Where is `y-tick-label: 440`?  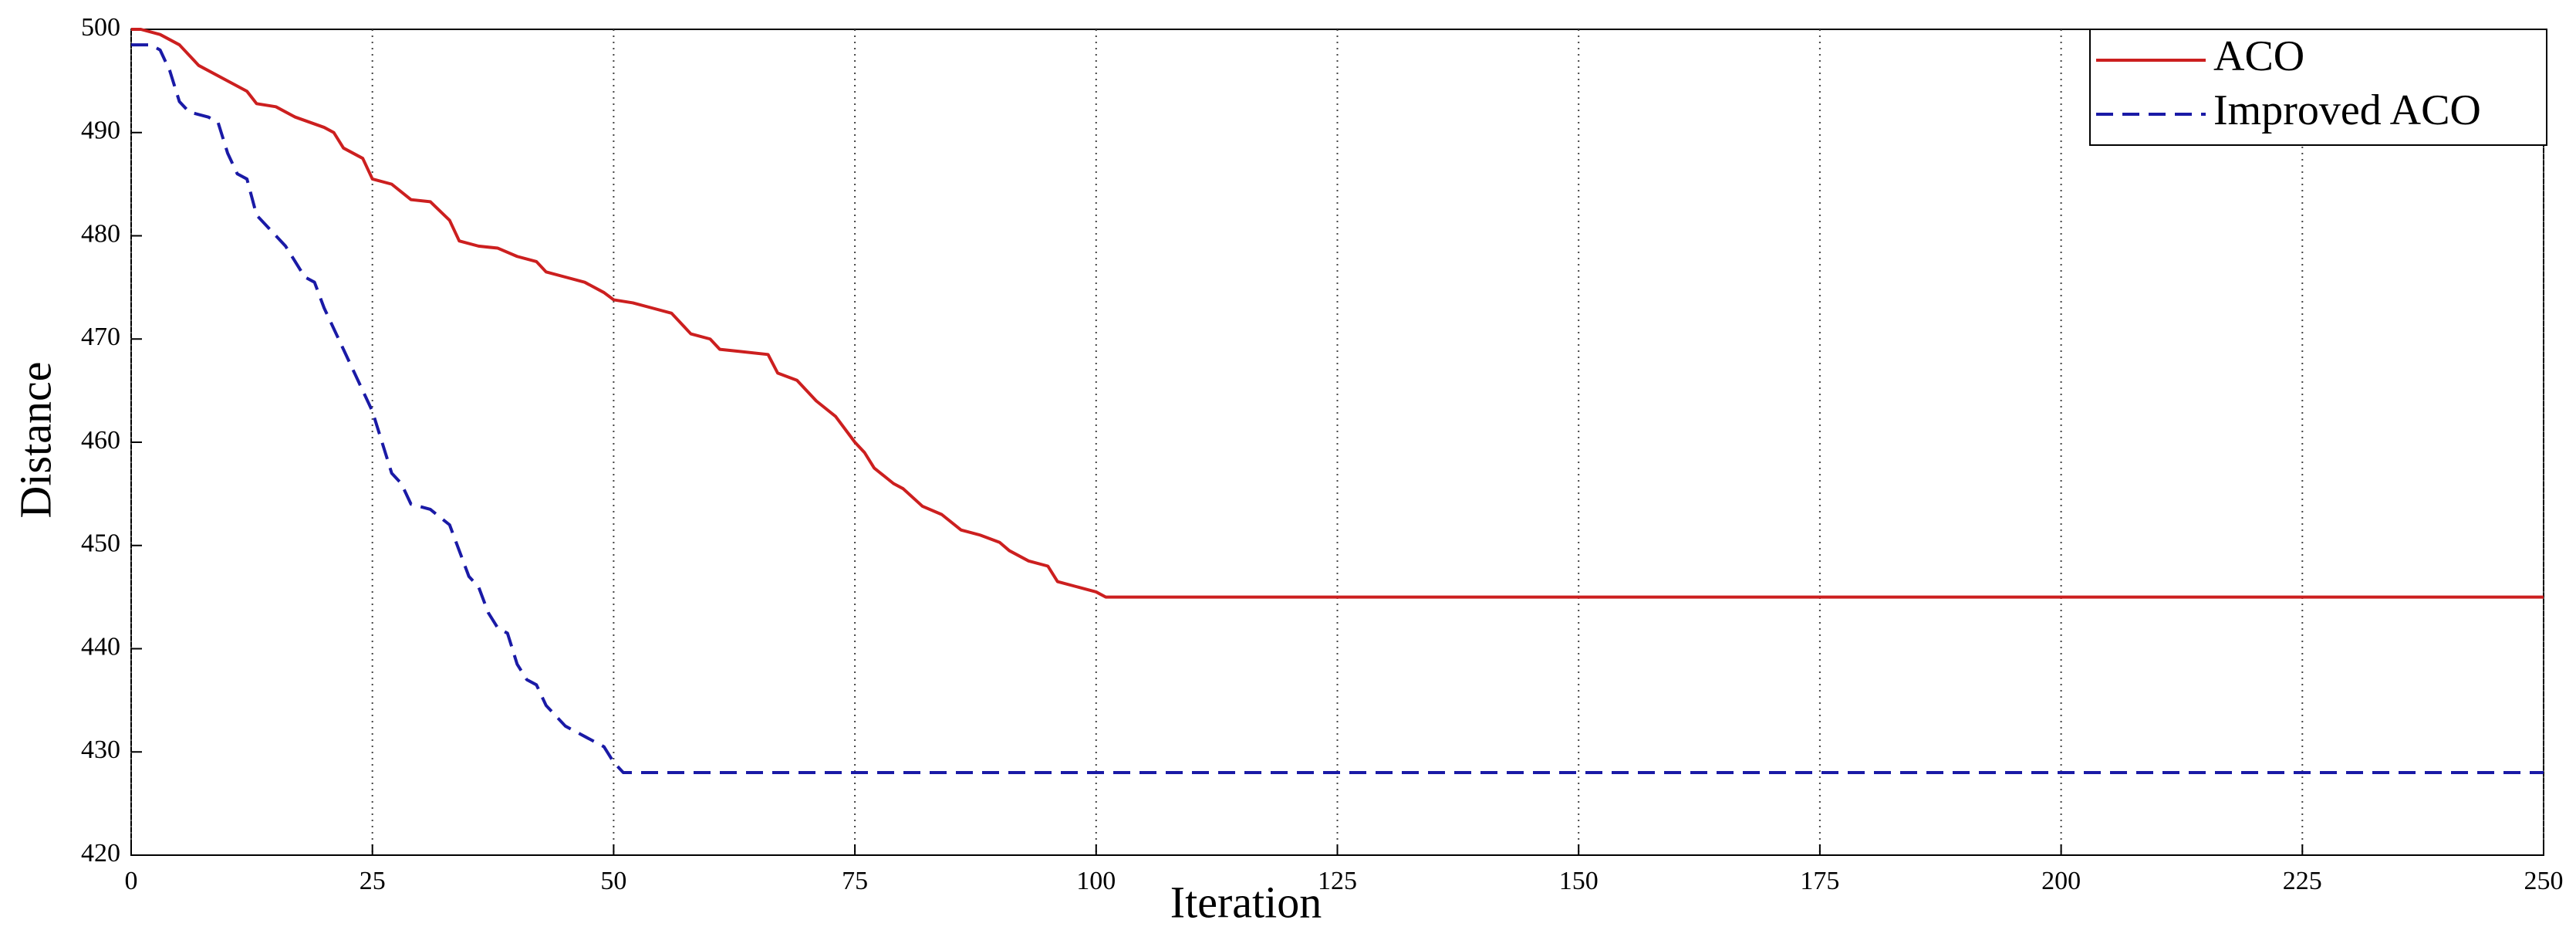
y-tick-label: 440 is located at coordinates (100, 646).